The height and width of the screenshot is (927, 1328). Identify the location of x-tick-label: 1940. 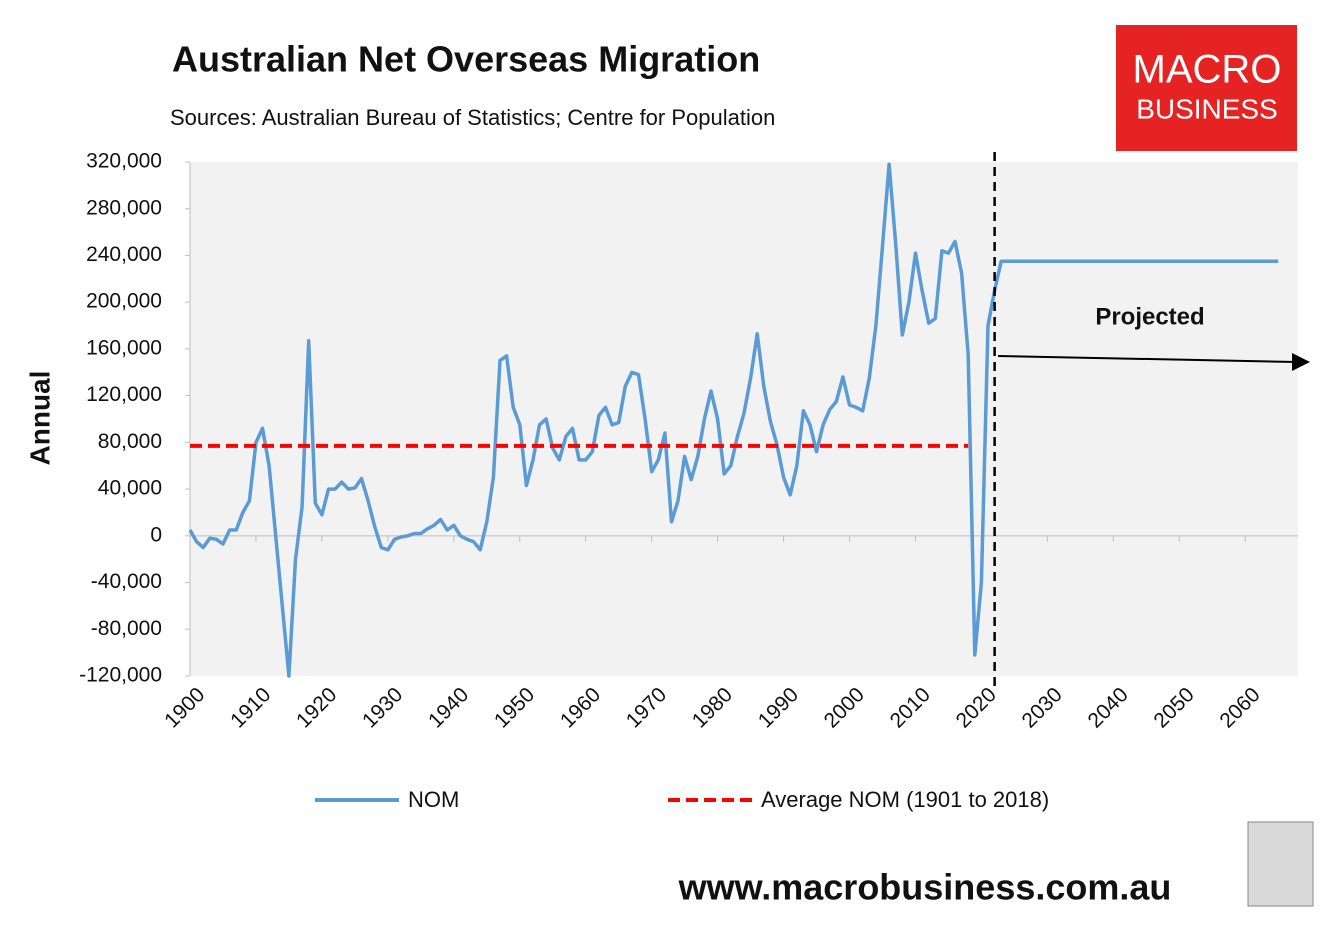
(448, 707).